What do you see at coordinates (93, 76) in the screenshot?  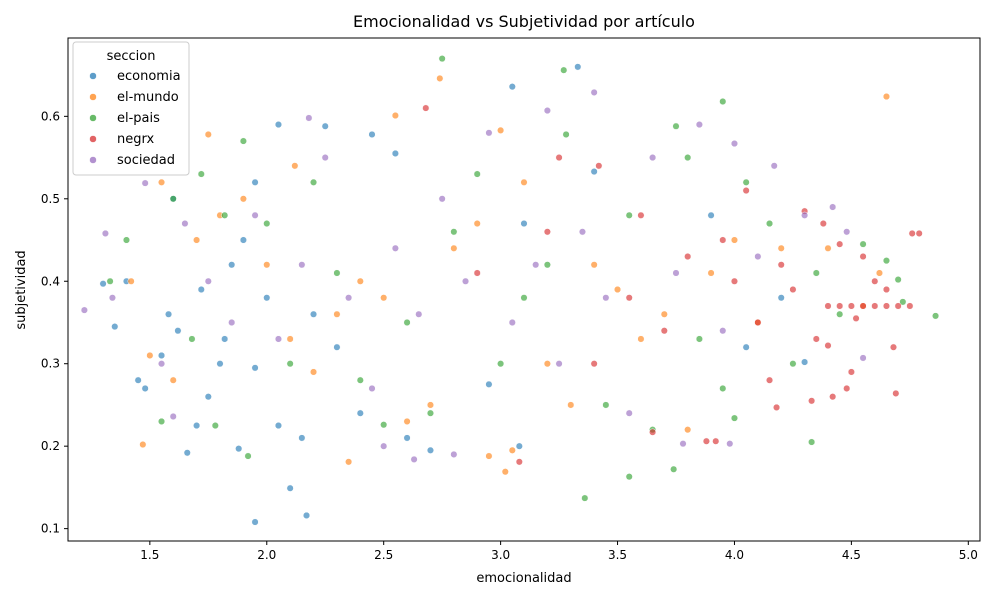 I see `legend-marker-economia` at bounding box center [93, 76].